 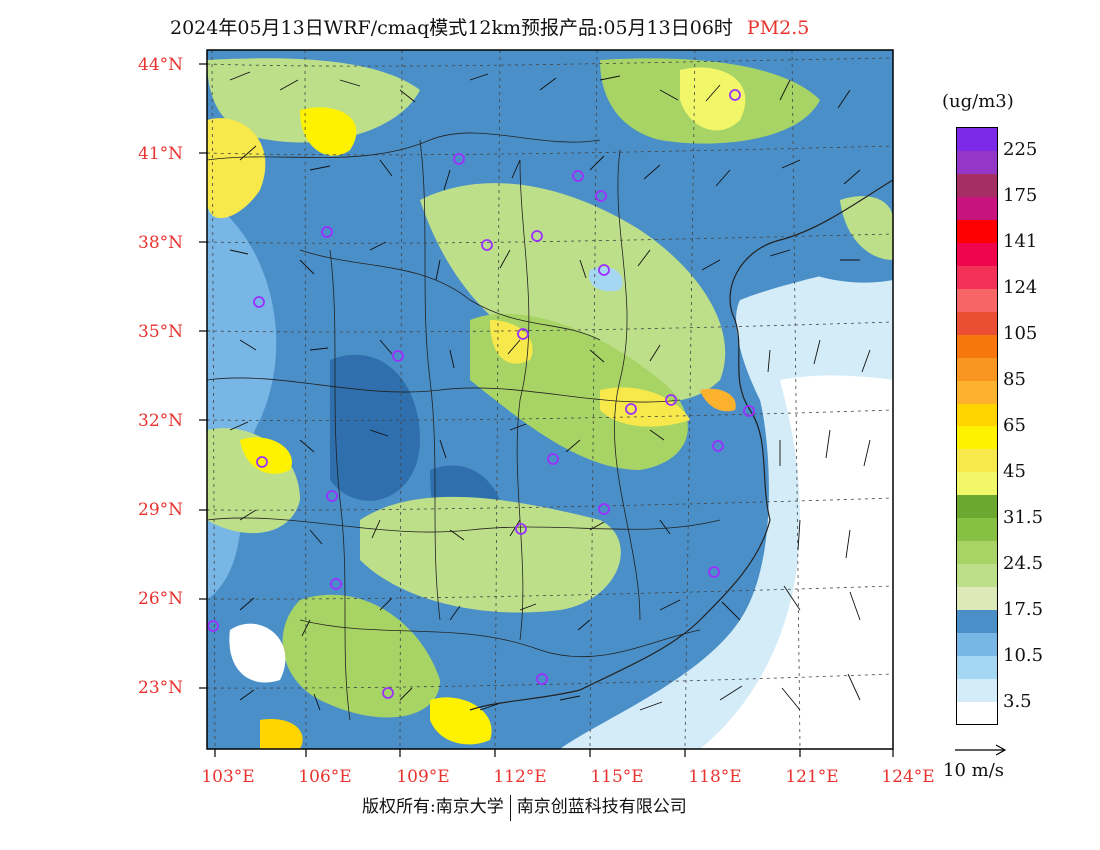 I want to click on lat-label: 23°N, so click(x=161, y=688).